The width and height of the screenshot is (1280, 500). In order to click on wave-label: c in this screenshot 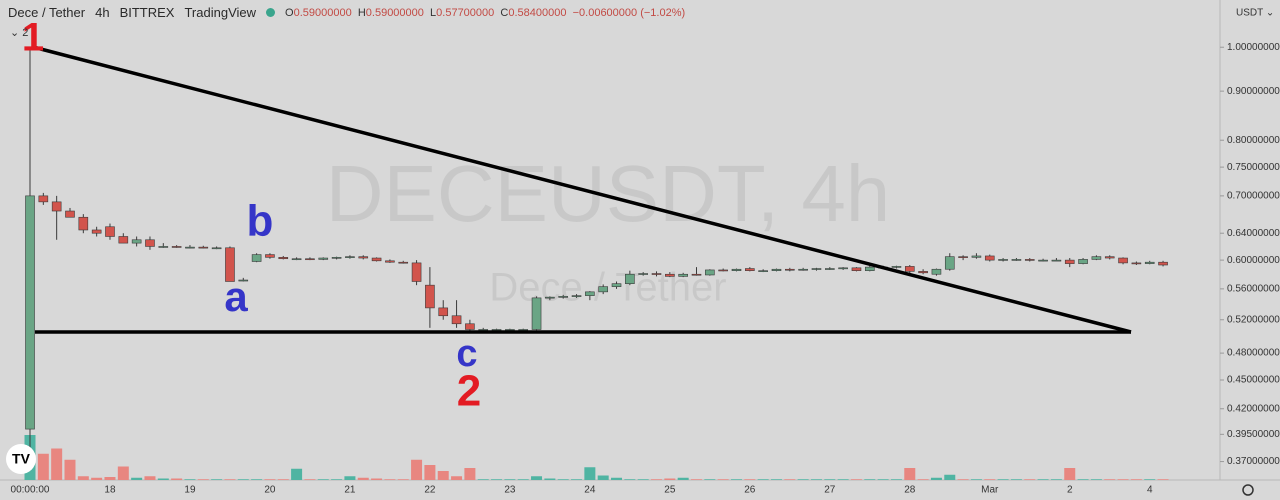, I will do `click(466, 354)`.